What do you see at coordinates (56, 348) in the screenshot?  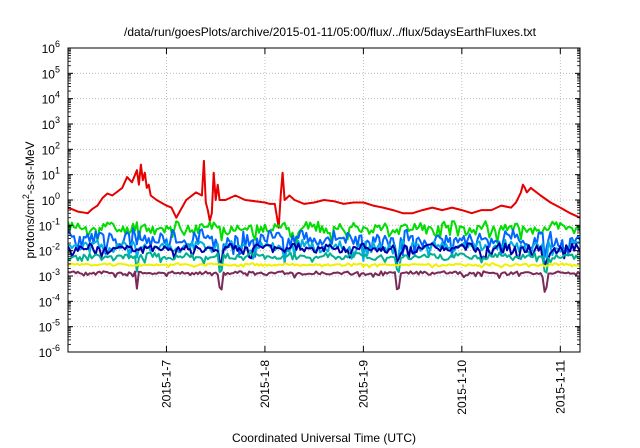 I see `y-tick-exponent: -6` at bounding box center [56, 348].